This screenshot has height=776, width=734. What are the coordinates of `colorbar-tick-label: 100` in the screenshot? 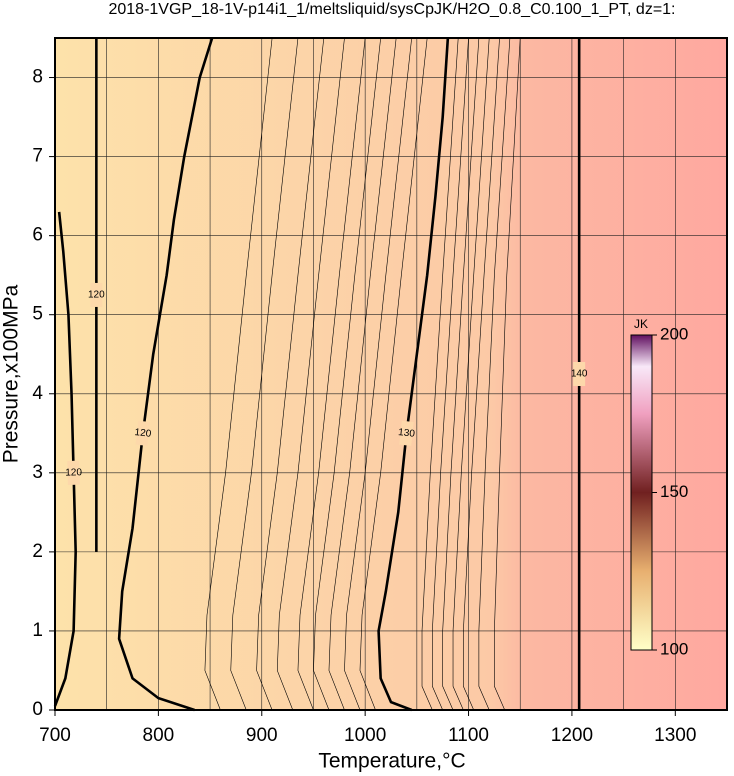 It's located at (674, 648).